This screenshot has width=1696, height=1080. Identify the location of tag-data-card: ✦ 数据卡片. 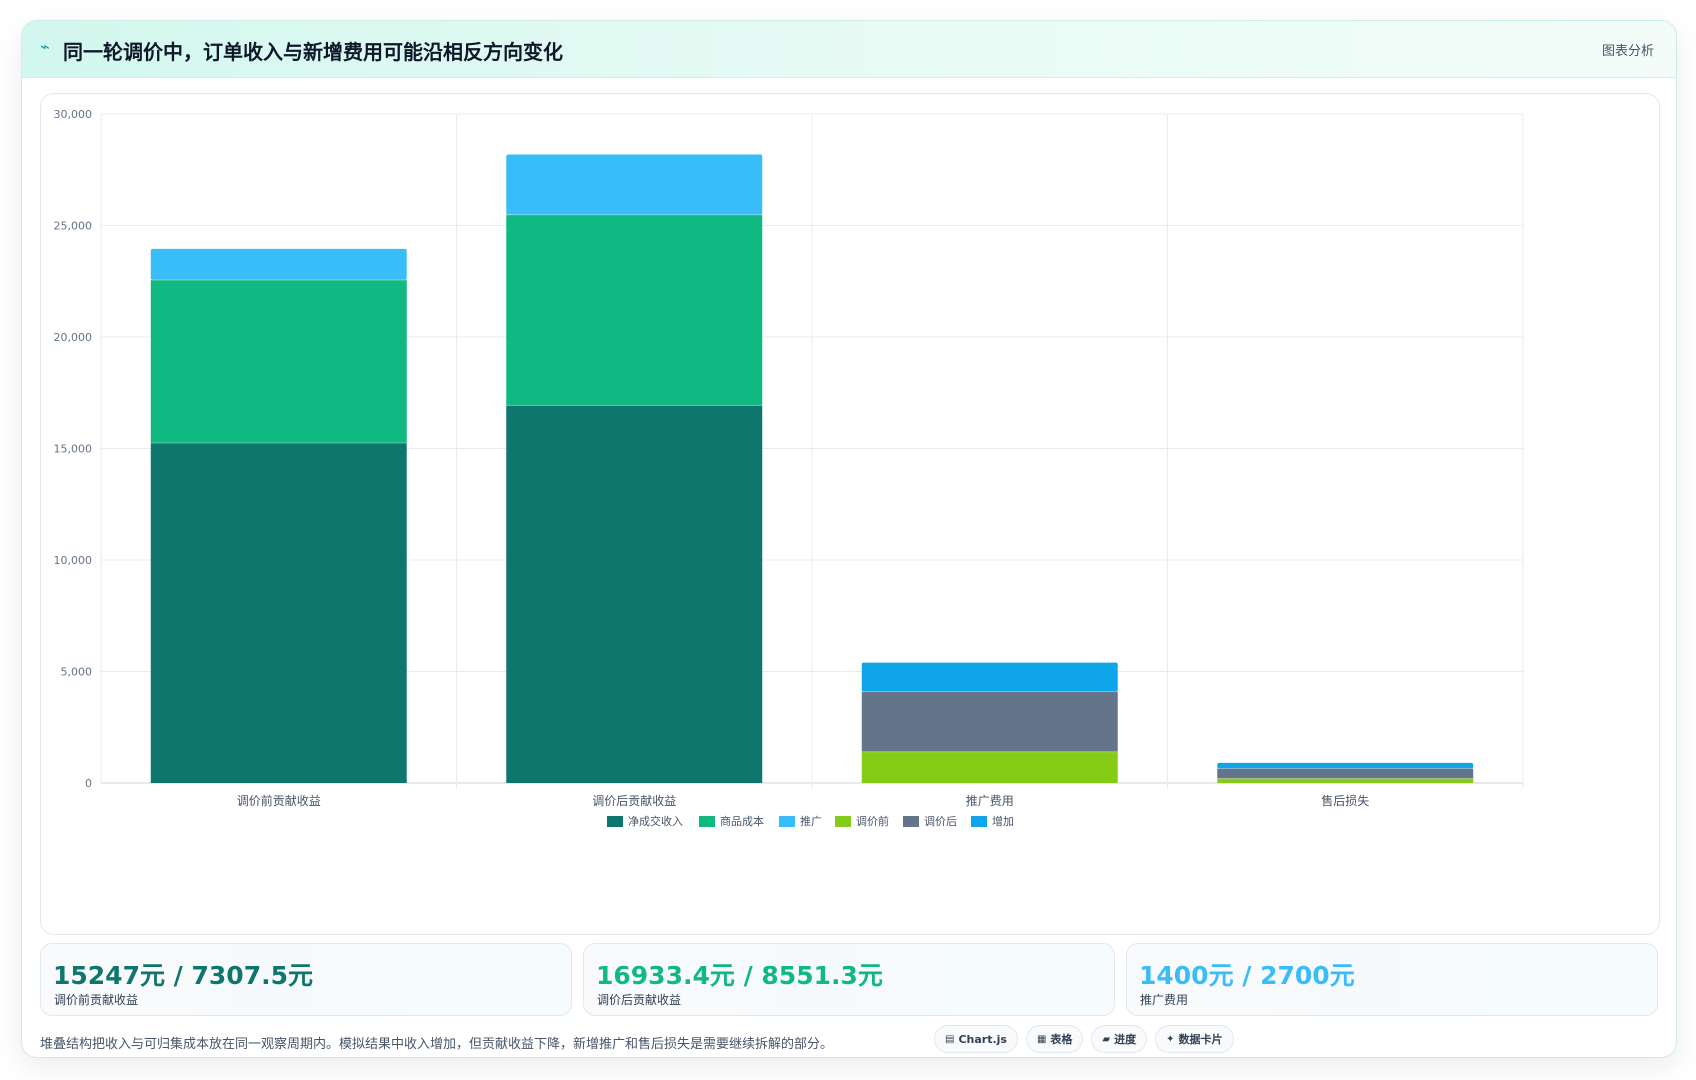
(1194, 1039).